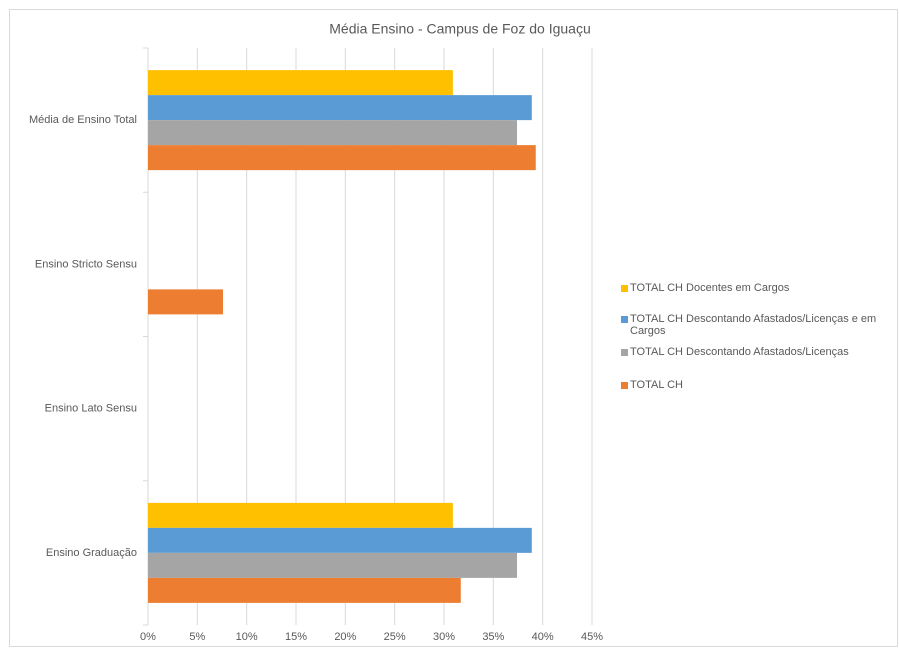 The height and width of the screenshot is (648, 899). Describe the element at coordinates (296, 637) in the screenshot. I see `x-tick-label: 15%` at that location.